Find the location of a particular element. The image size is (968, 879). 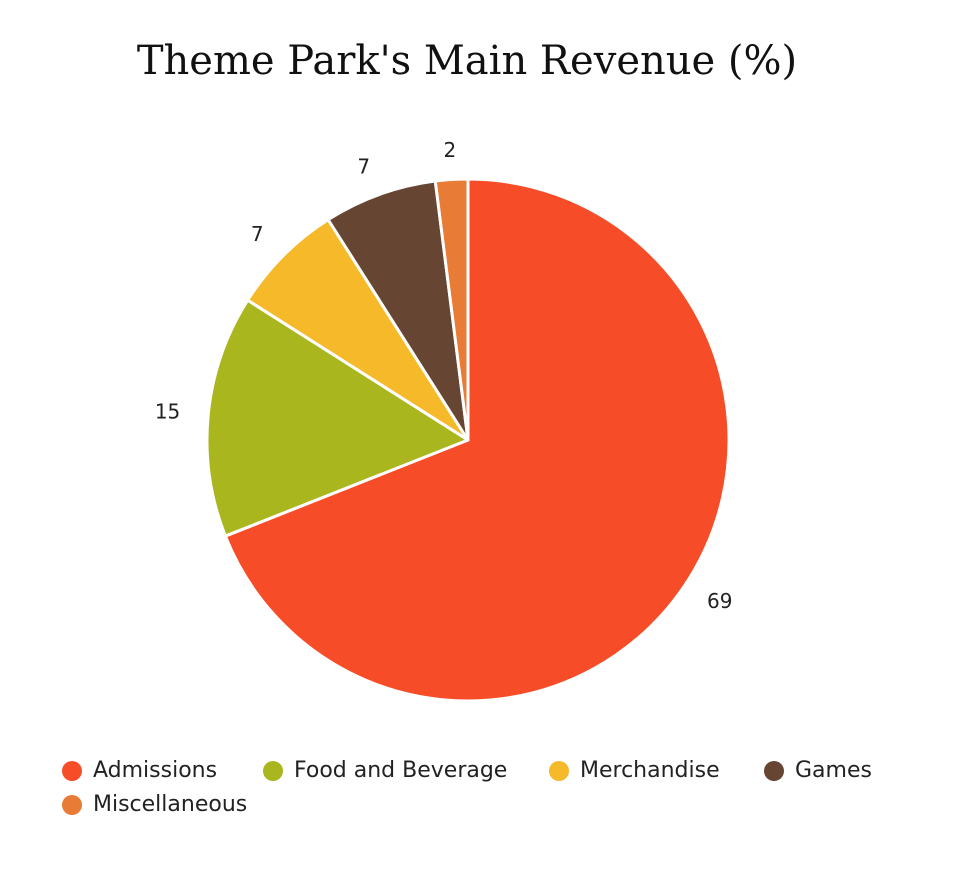

pie-slice-food-and-beverage is located at coordinates (337, 418).